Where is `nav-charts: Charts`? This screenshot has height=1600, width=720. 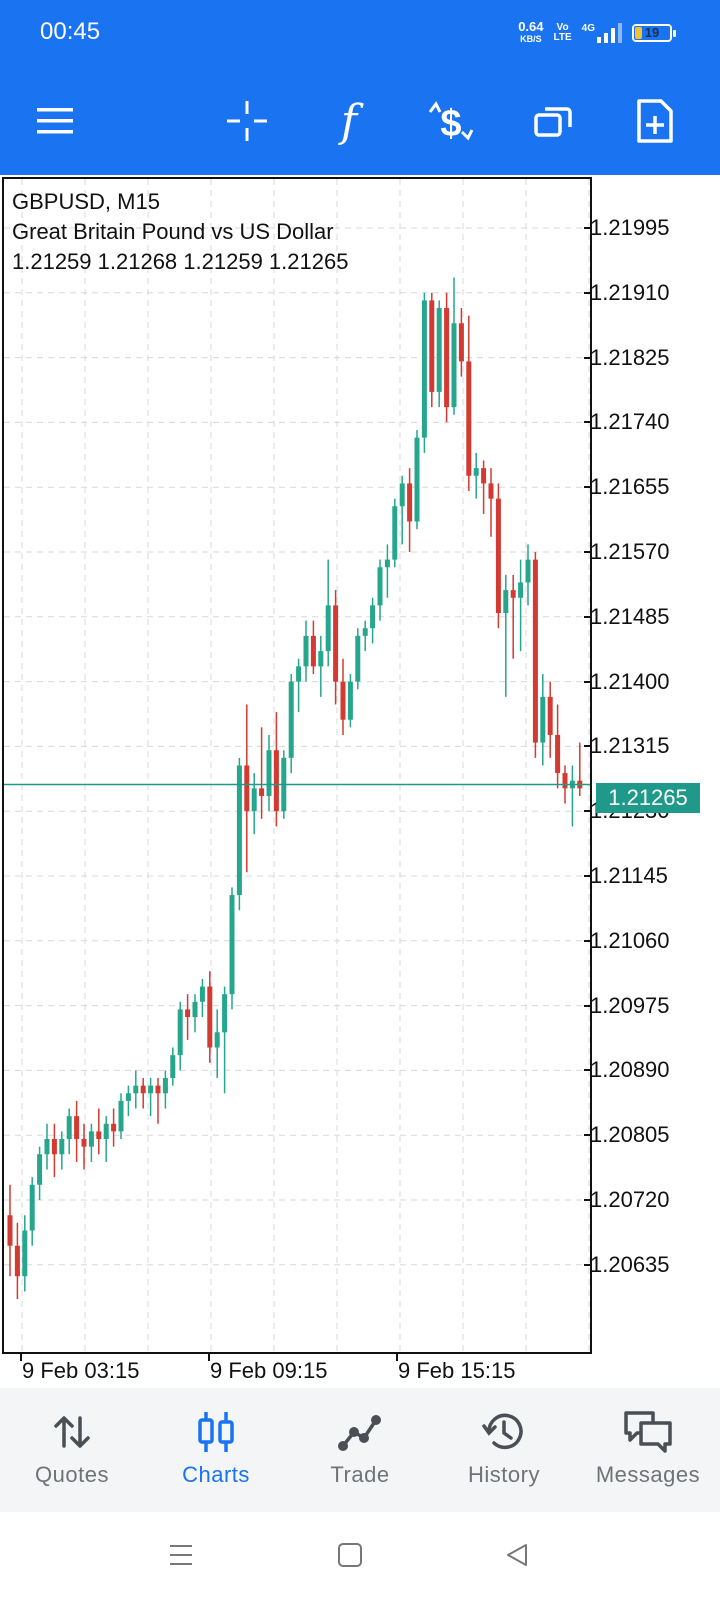
nav-charts: Charts is located at coordinates (216, 1450).